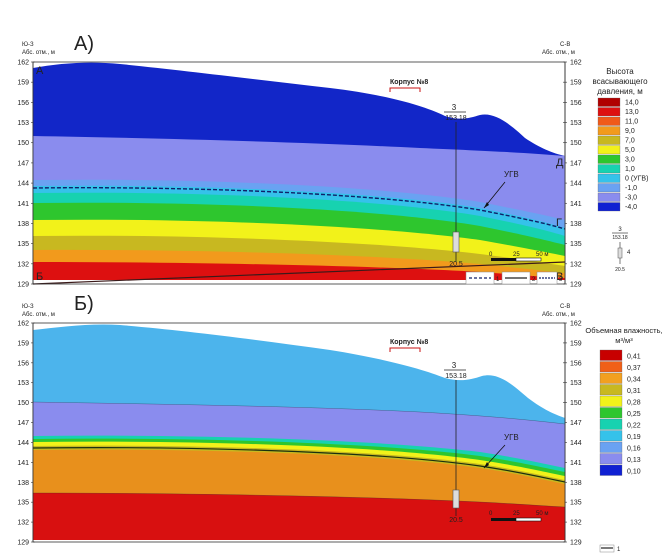 This screenshot has width=666, height=559. I want to click on legend-label: 5,0, so click(630, 150).